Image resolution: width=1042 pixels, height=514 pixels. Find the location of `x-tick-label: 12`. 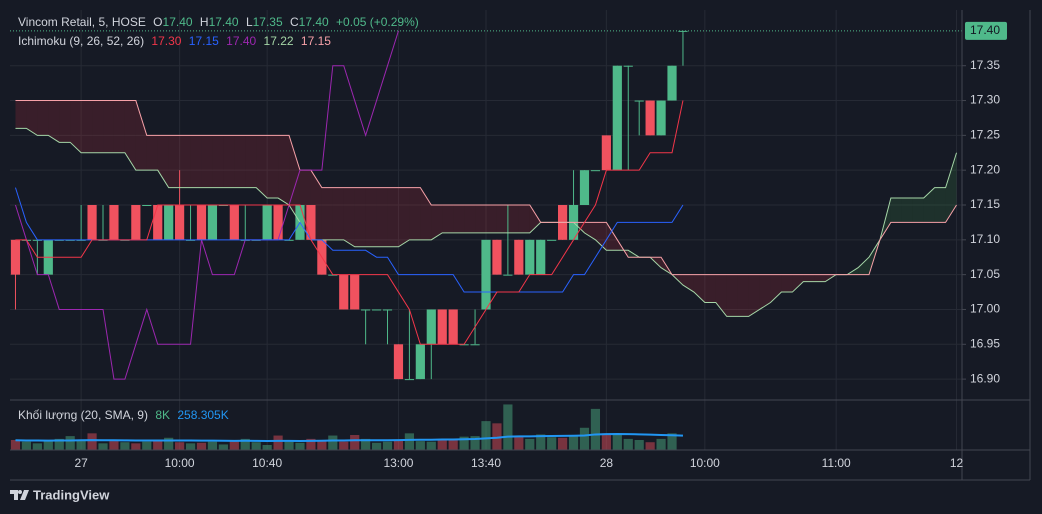

x-tick-label: 12 is located at coordinates (957, 463).